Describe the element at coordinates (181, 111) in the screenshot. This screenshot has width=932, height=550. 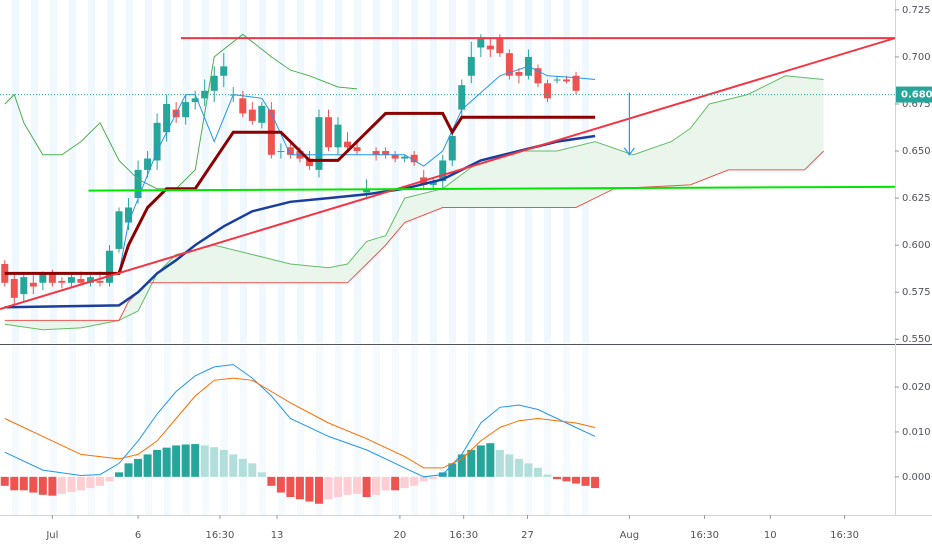
I see `indicator-line` at that location.